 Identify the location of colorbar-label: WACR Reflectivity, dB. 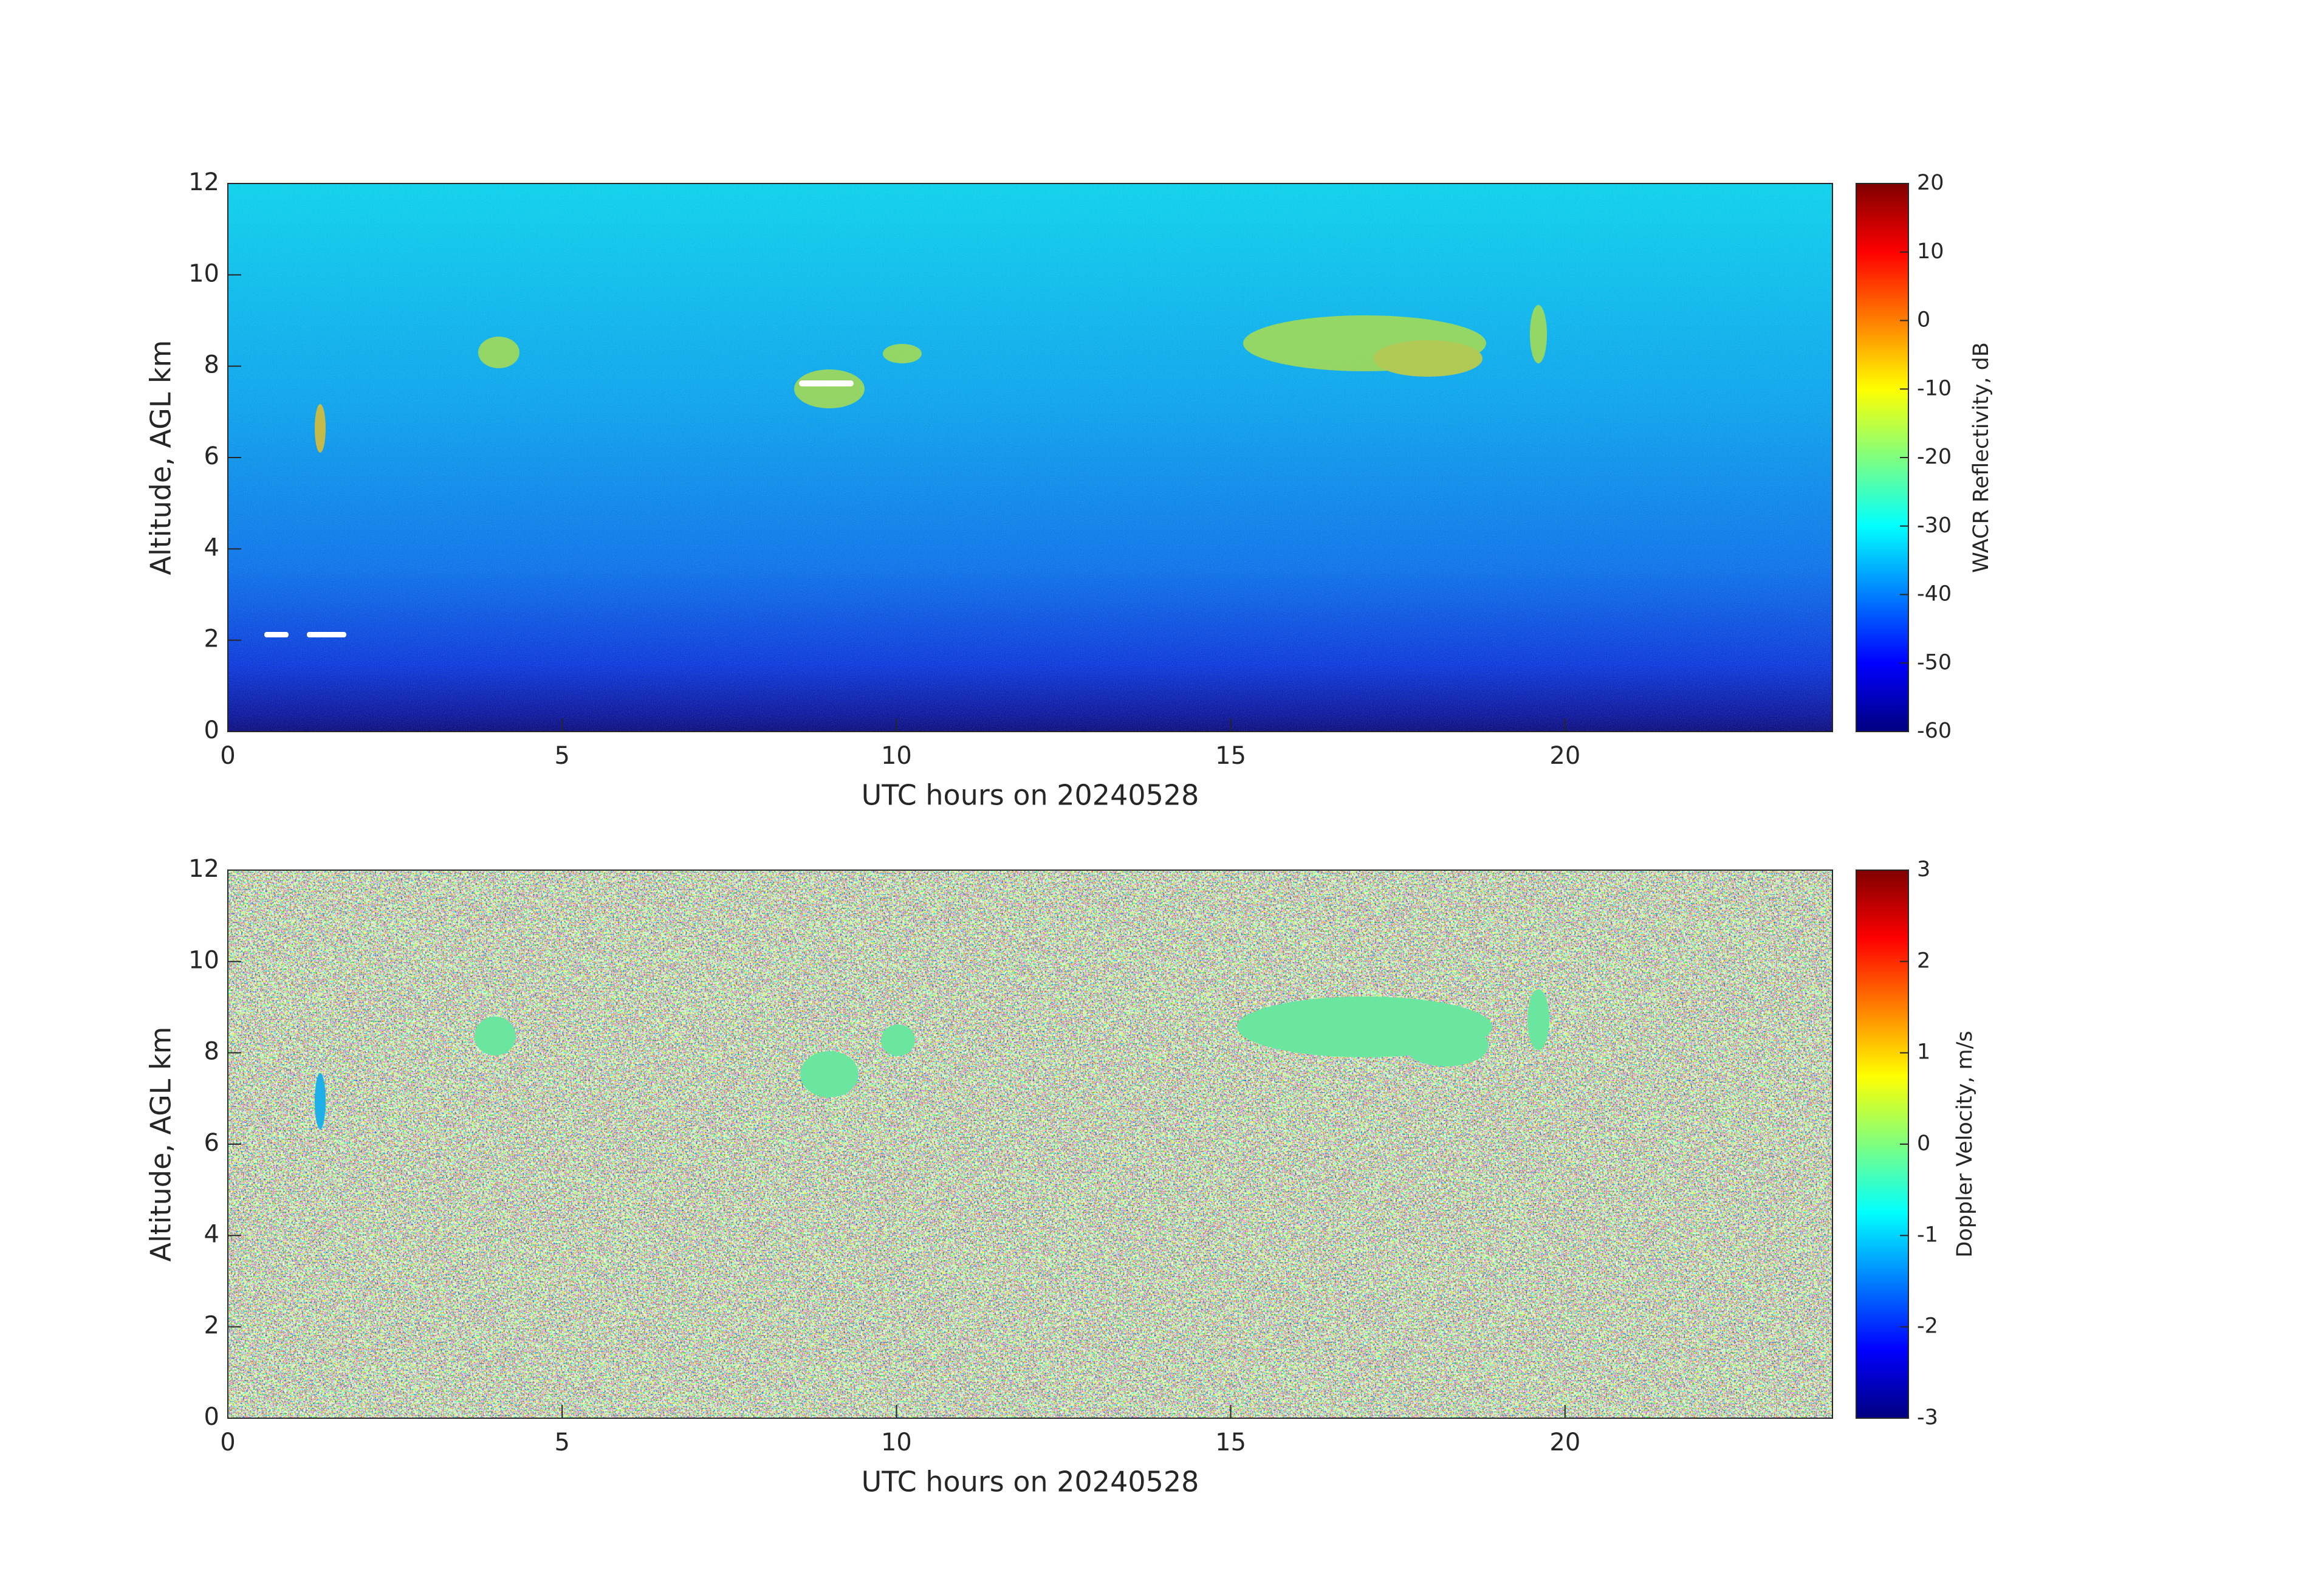
(1981, 457).